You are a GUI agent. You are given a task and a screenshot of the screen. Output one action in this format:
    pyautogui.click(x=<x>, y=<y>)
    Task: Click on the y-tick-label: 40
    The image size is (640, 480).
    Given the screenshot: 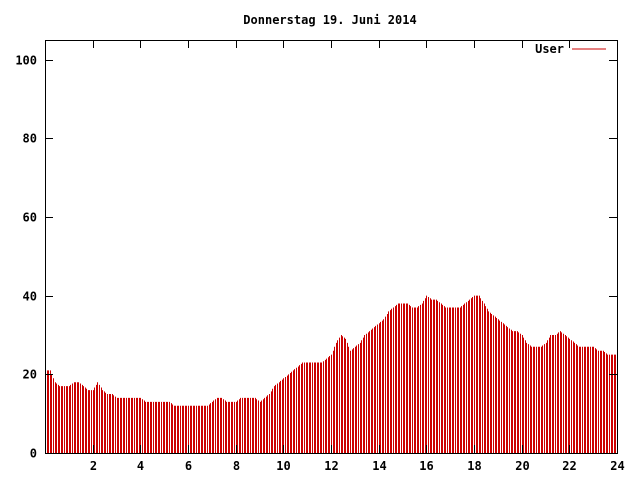 What is the action you would take?
    pyautogui.click(x=30, y=297)
    